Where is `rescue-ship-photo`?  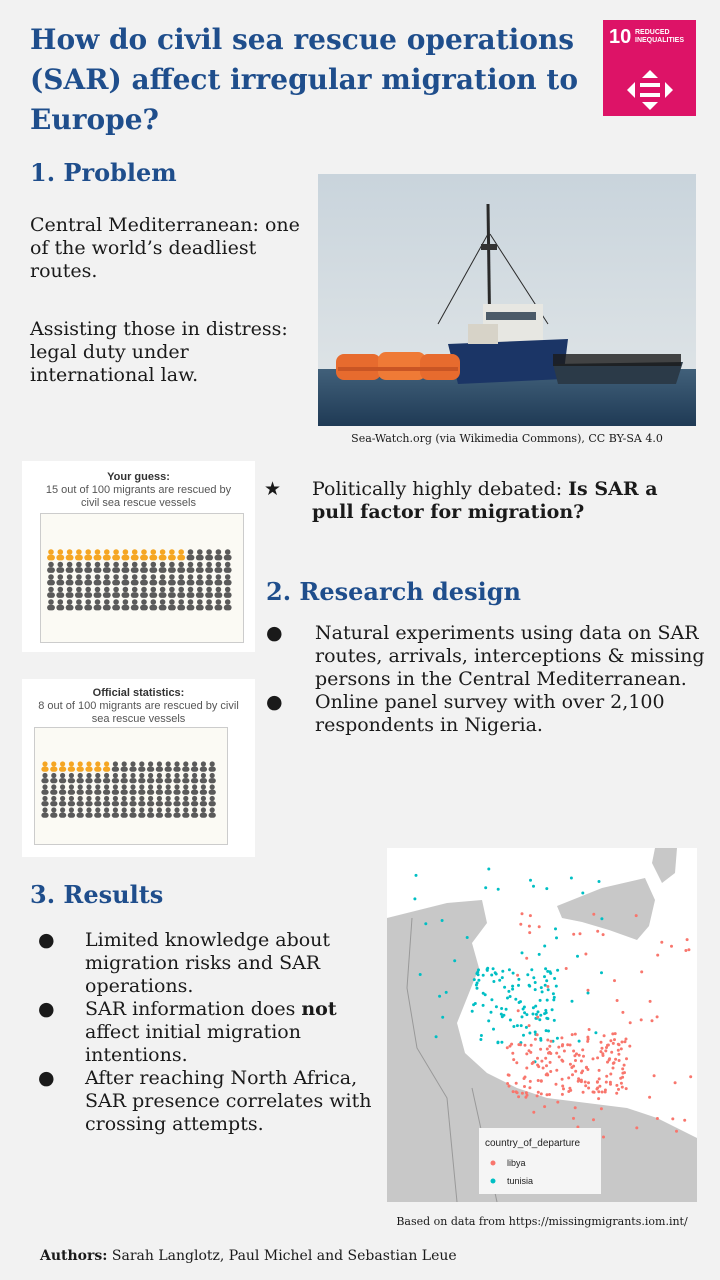
rescue-ship-photo is located at coordinates (507, 300).